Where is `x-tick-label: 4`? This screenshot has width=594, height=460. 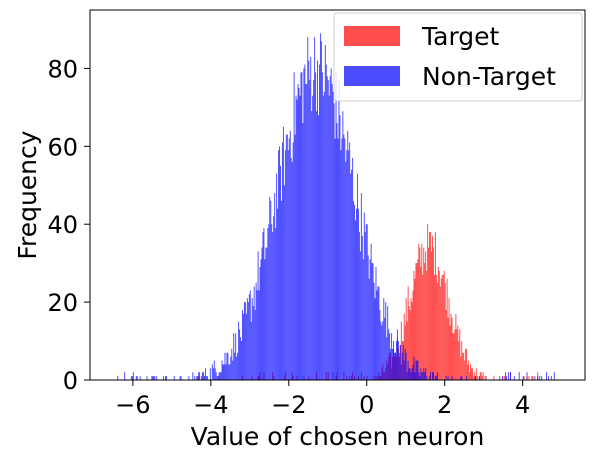
x-tick-label: 4 is located at coordinates (522, 405).